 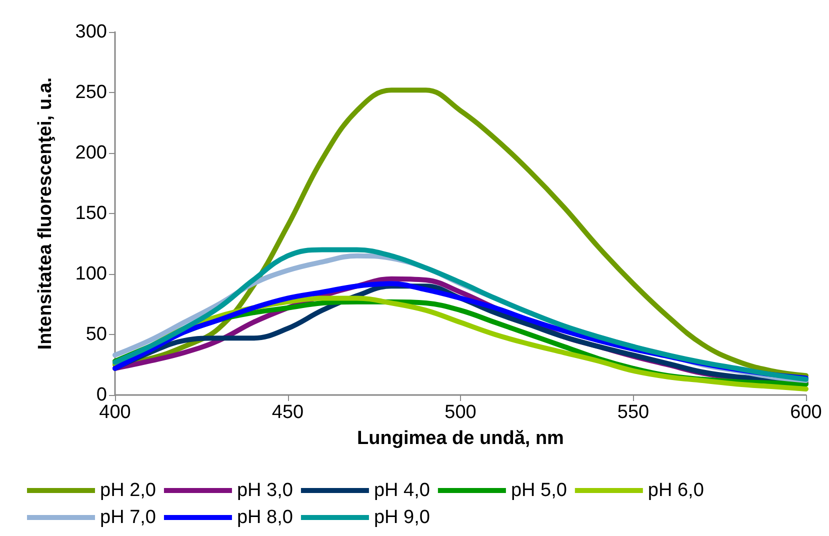 What do you see at coordinates (91, 213) in the screenshot?
I see `y-tick-label: 150` at bounding box center [91, 213].